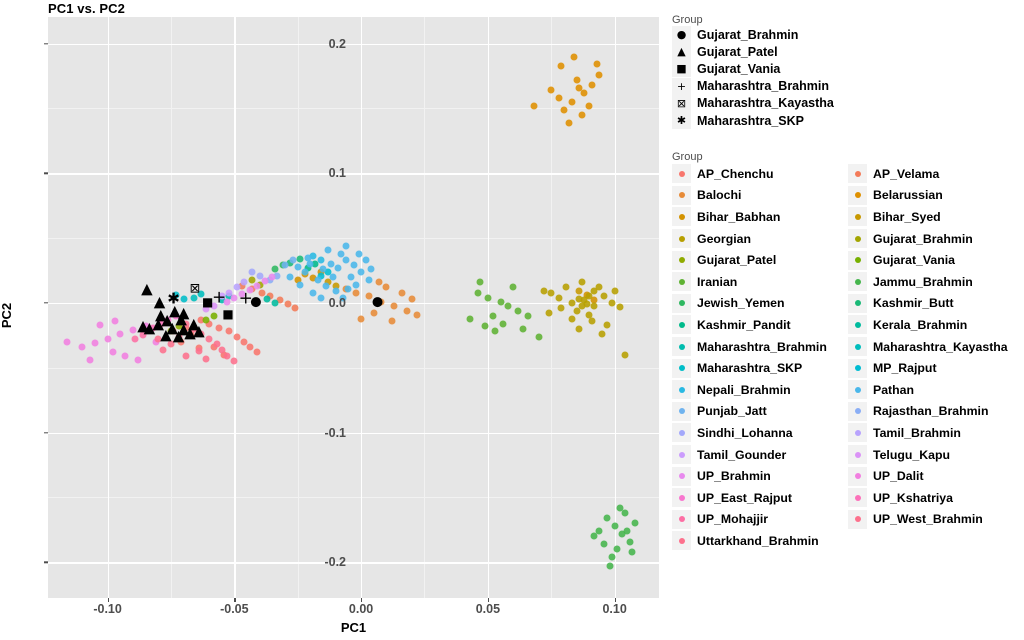  I want to click on color-legend-item: Iranian, so click(760, 282).